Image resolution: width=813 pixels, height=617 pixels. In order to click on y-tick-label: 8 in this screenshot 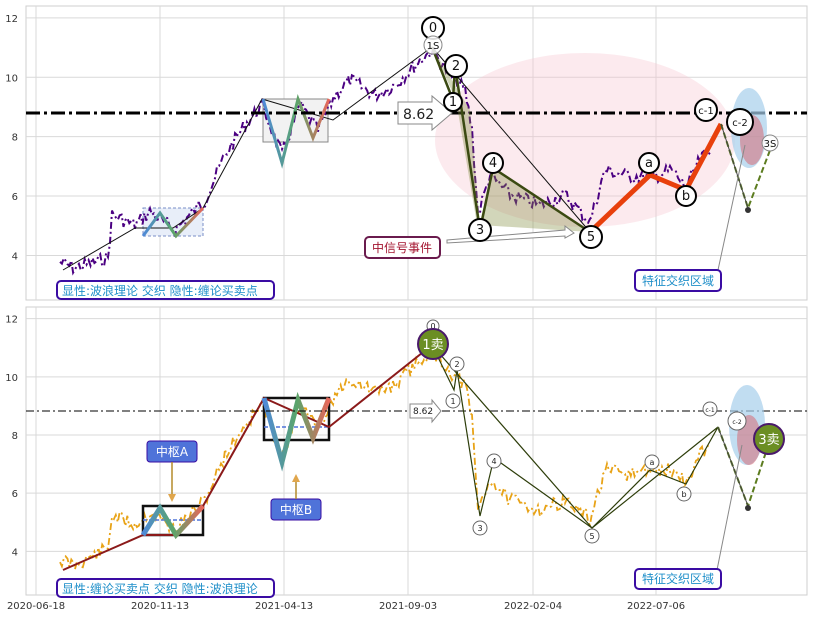, I will do `click(15, 436)`.